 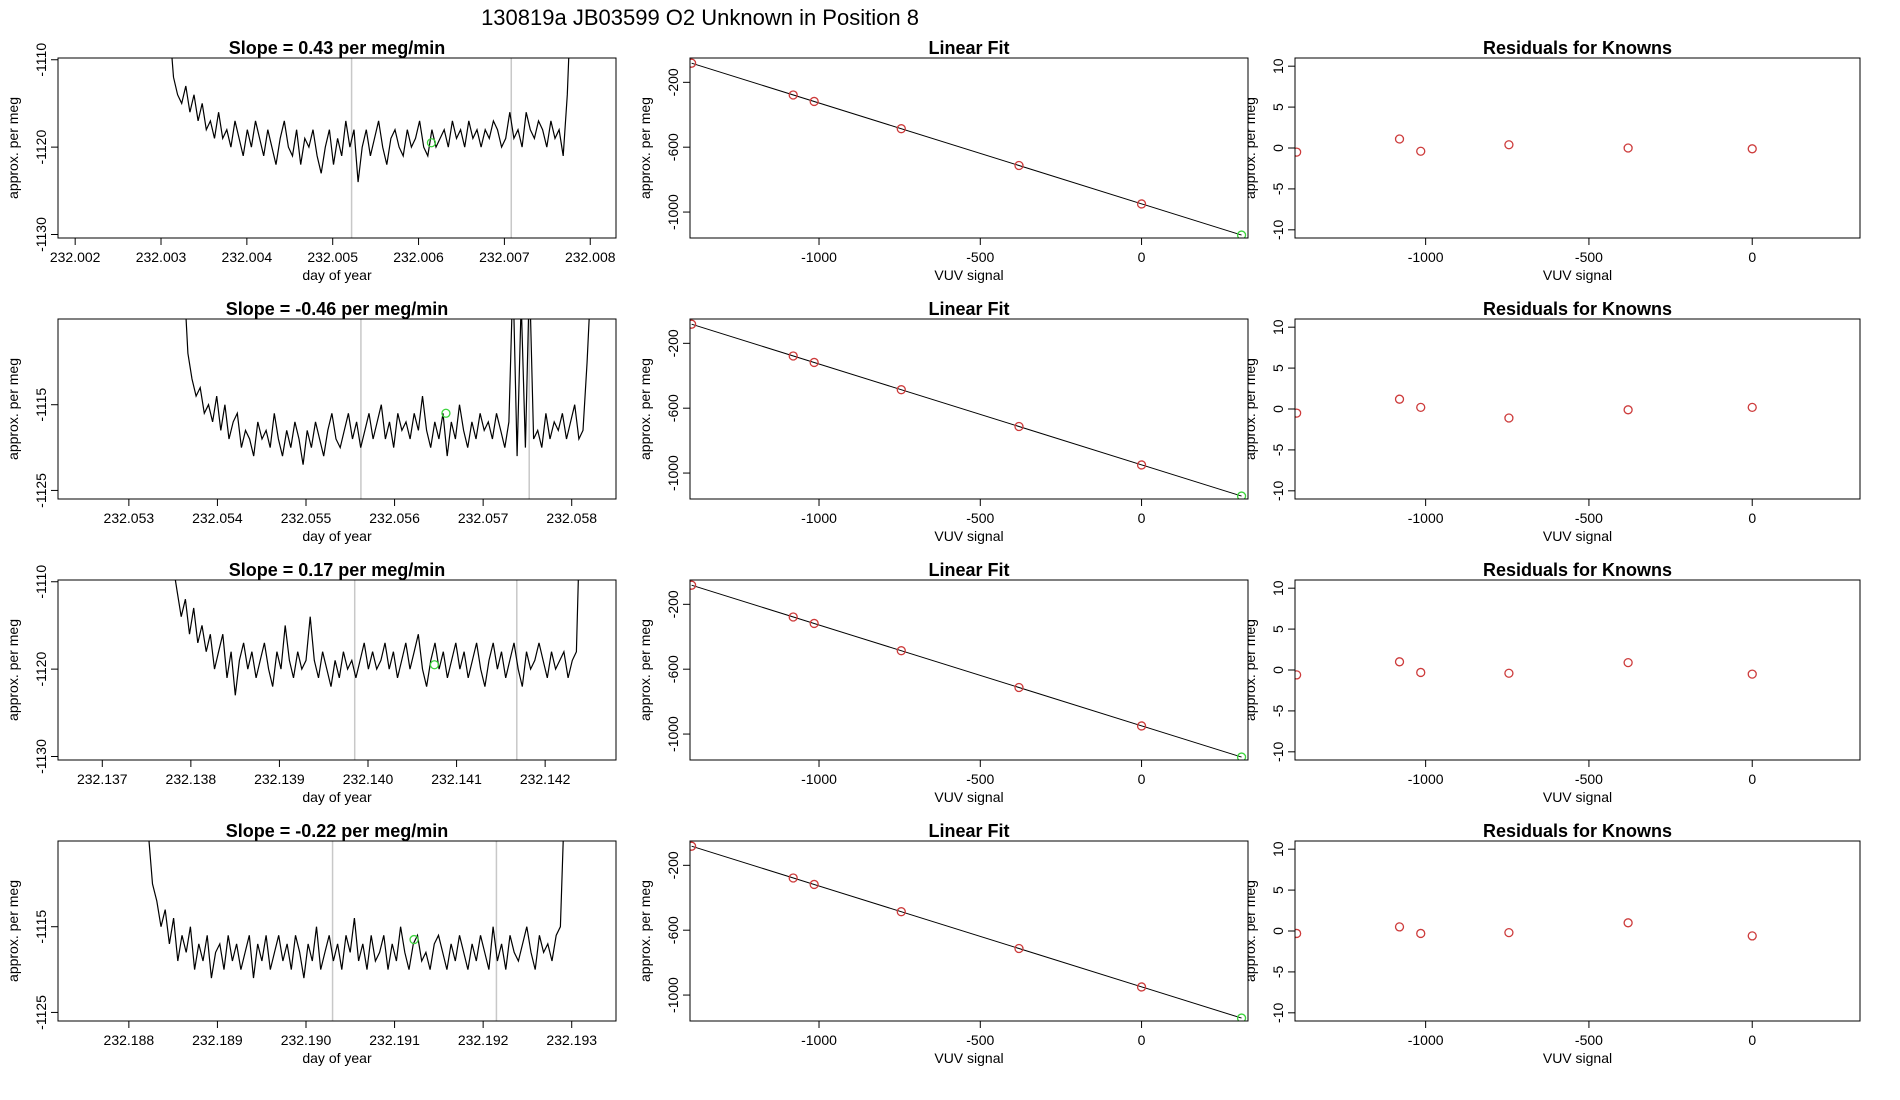 What do you see at coordinates (161, 257) in the screenshot?
I see `x-tick-label: 232.003` at bounding box center [161, 257].